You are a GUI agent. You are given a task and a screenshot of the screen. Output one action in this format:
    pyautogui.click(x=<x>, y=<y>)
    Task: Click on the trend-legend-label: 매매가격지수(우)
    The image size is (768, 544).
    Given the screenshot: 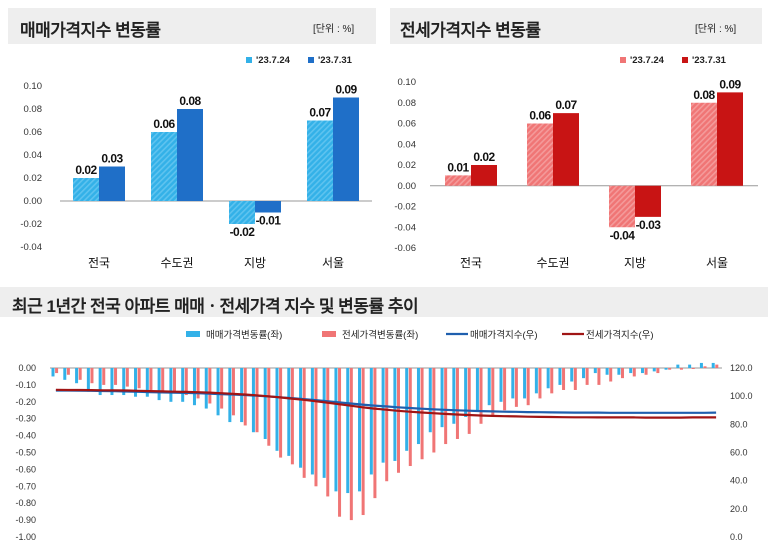 What is the action you would take?
    pyautogui.click(x=504, y=335)
    